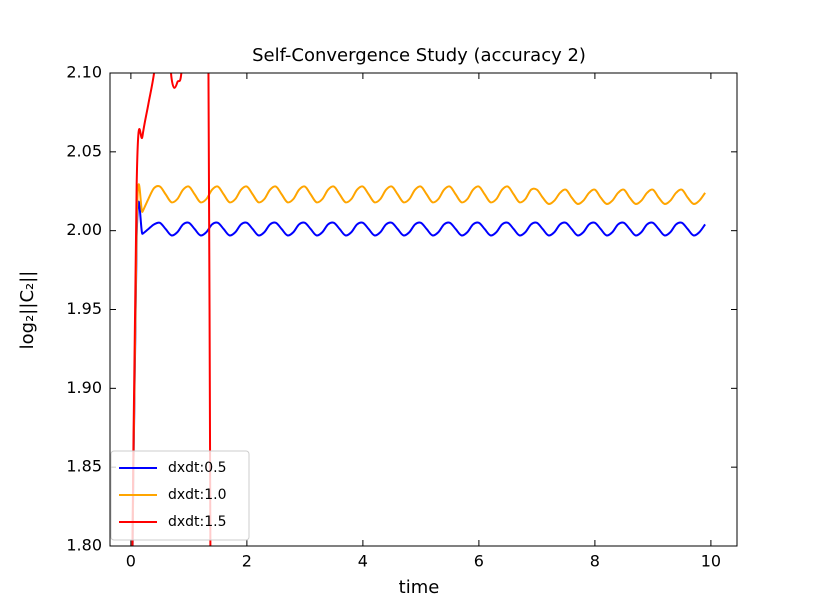 The height and width of the screenshot is (614, 819). What do you see at coordinates (711, 561) in the screenshot?
I see `x-tick-label: 10` at bounding box center [711, 561].